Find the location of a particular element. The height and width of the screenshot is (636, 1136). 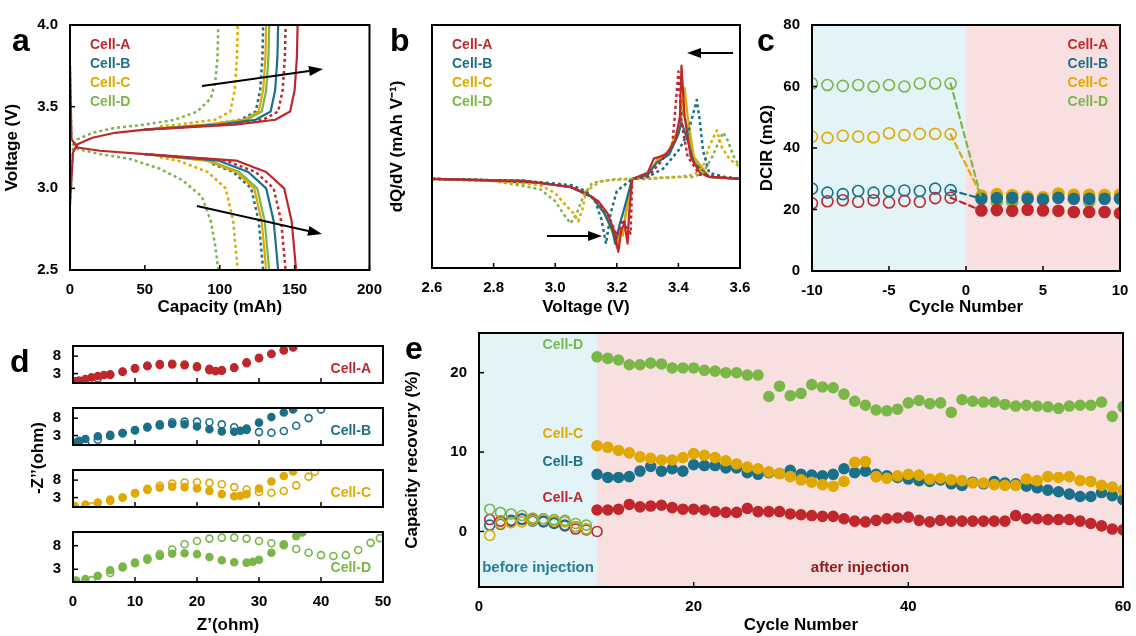

chart-title: e is located at coordinates (414, 348).